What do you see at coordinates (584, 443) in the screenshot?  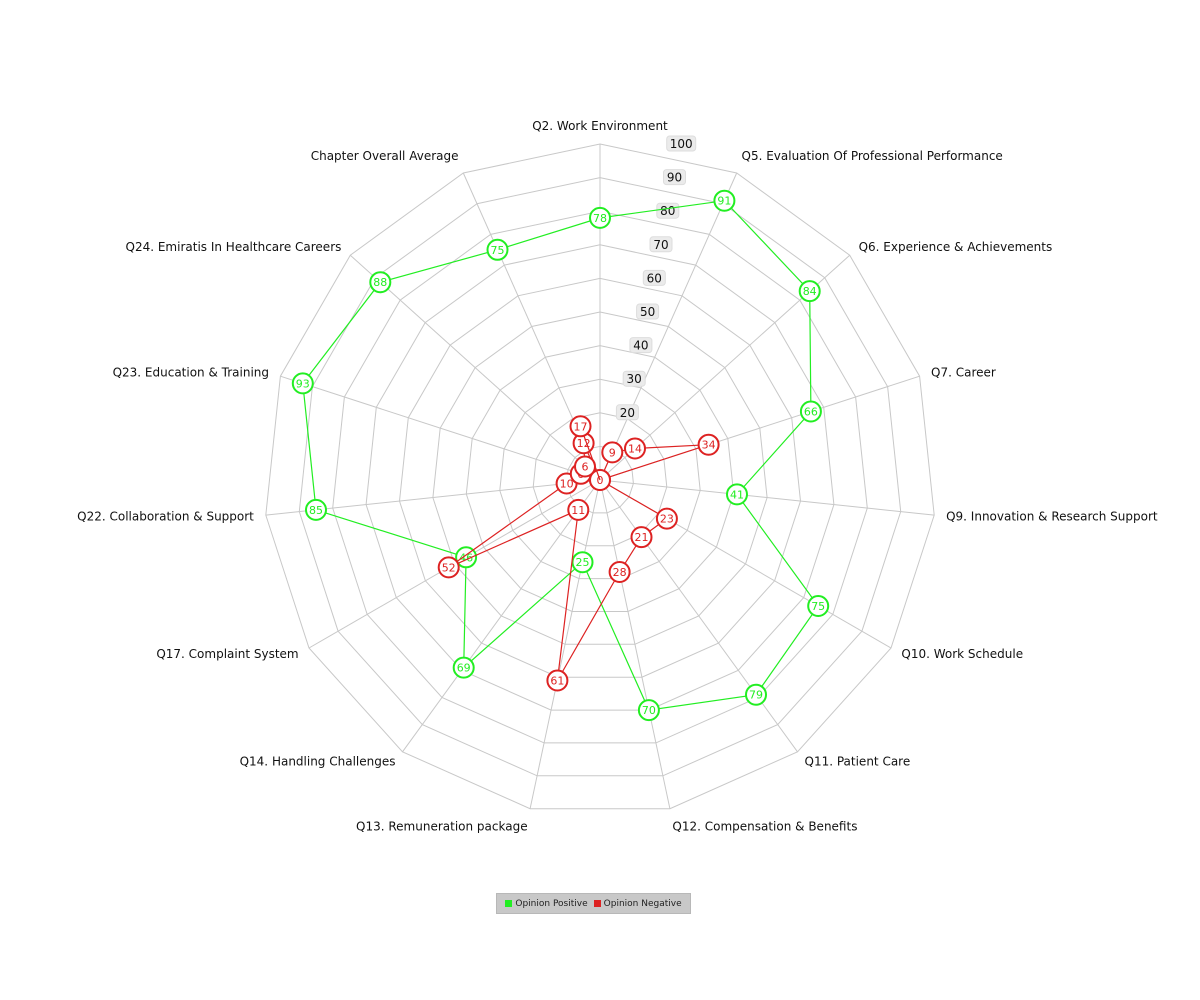 I see `data-label: 12` at bounding box center [584, 443].